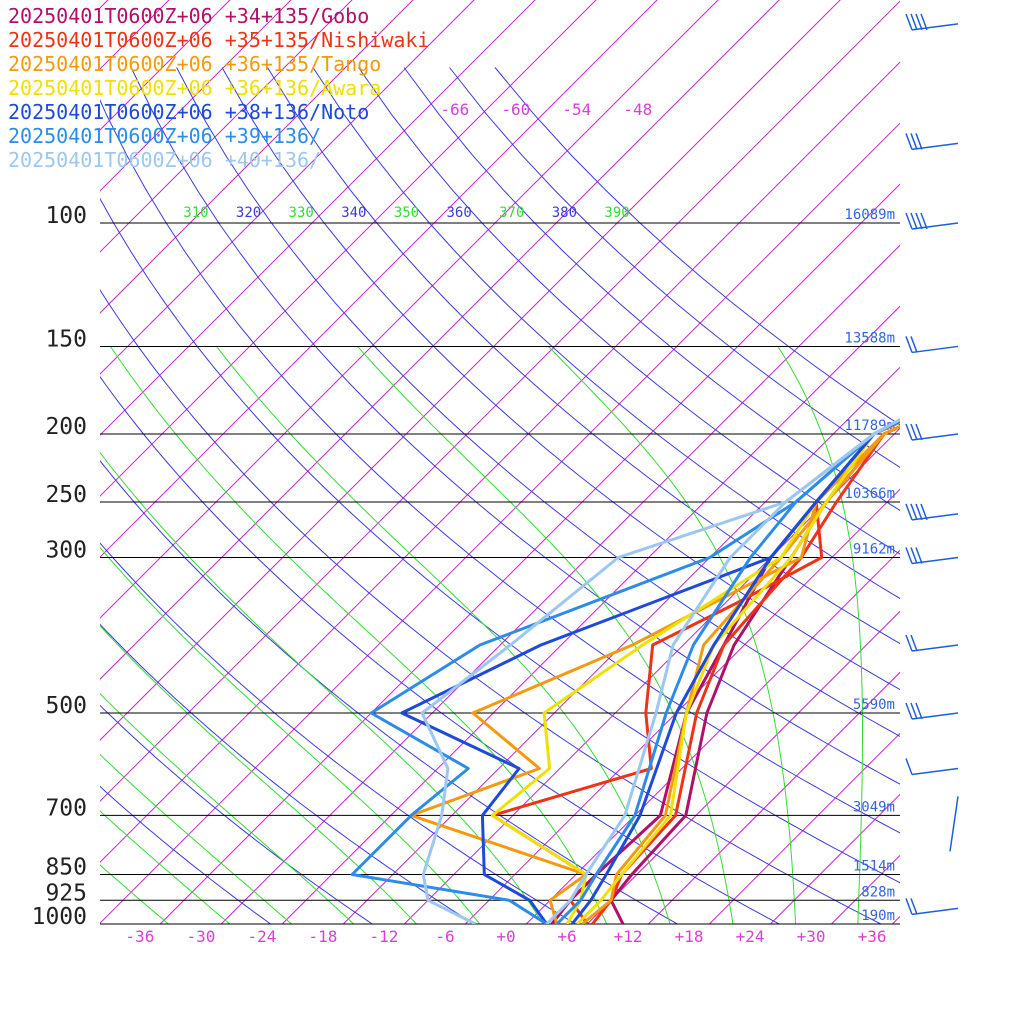  Describe the element at coordinates (458, 213) in the screenshot. I see `theta-label: 360` at that location.